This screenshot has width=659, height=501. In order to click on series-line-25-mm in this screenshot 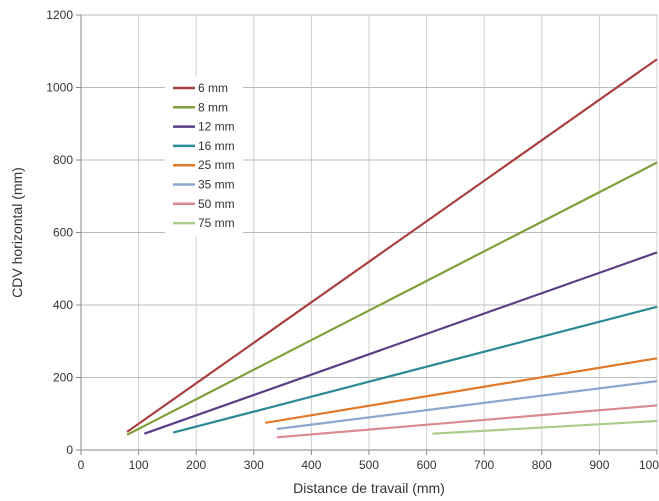, I will do `click(461, 390)`.